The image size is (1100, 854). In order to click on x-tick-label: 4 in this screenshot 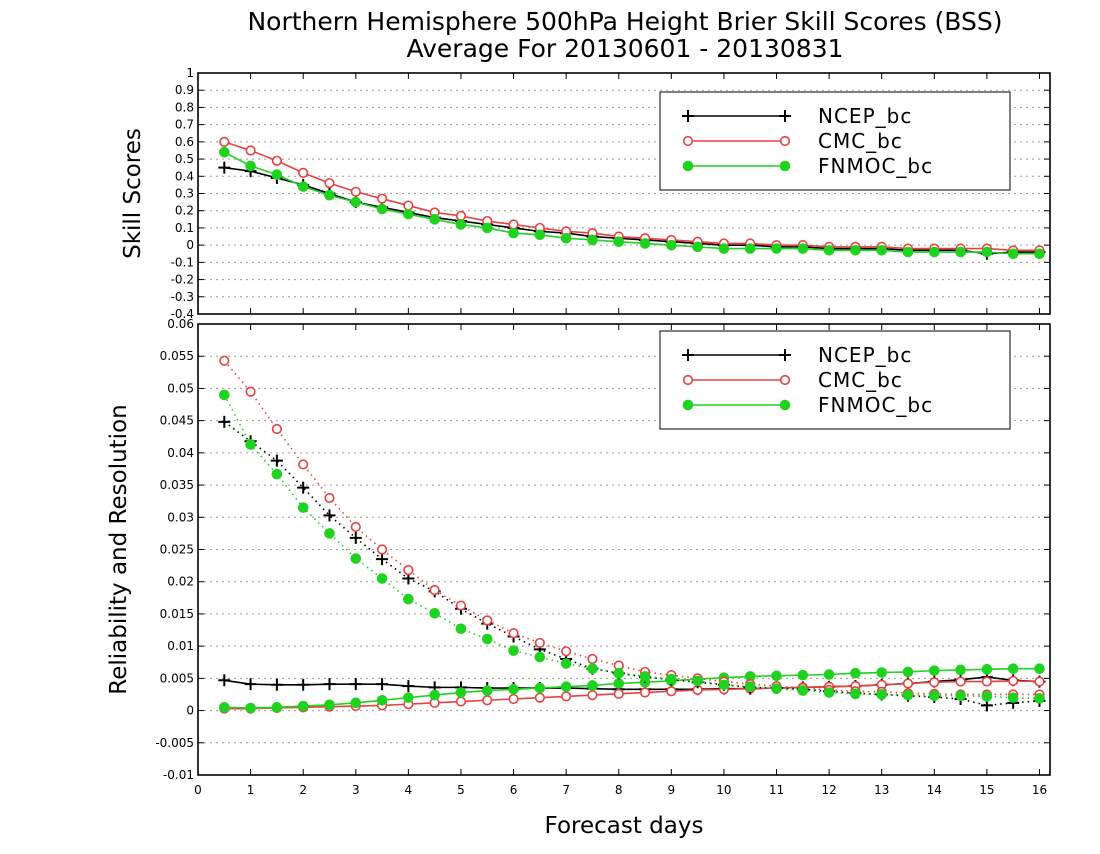, I will do `click(409, 790)`.